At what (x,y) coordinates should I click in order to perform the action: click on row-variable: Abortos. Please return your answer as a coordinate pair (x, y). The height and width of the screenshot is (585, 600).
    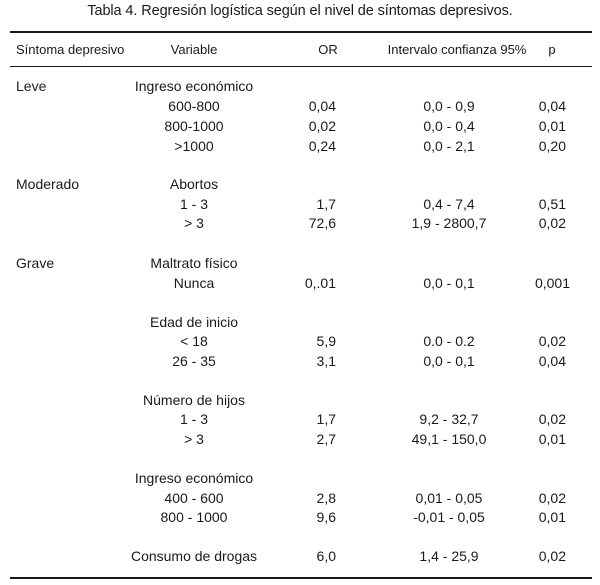
    Looking at the image, I should click on (194, 184).